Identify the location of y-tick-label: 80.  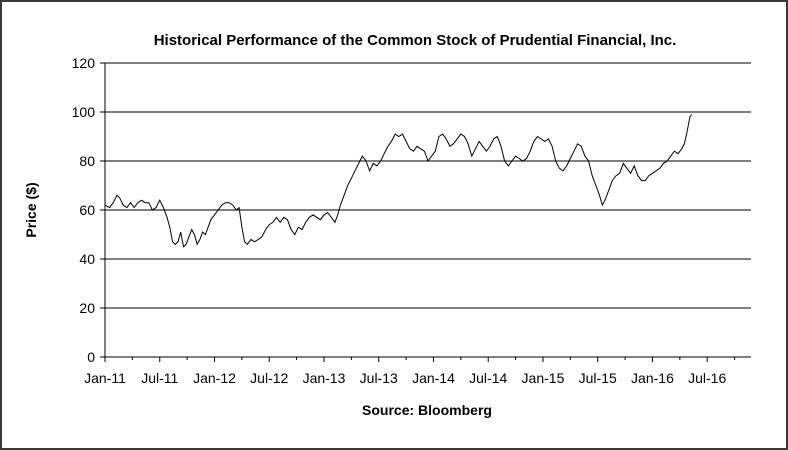
(87, 161).